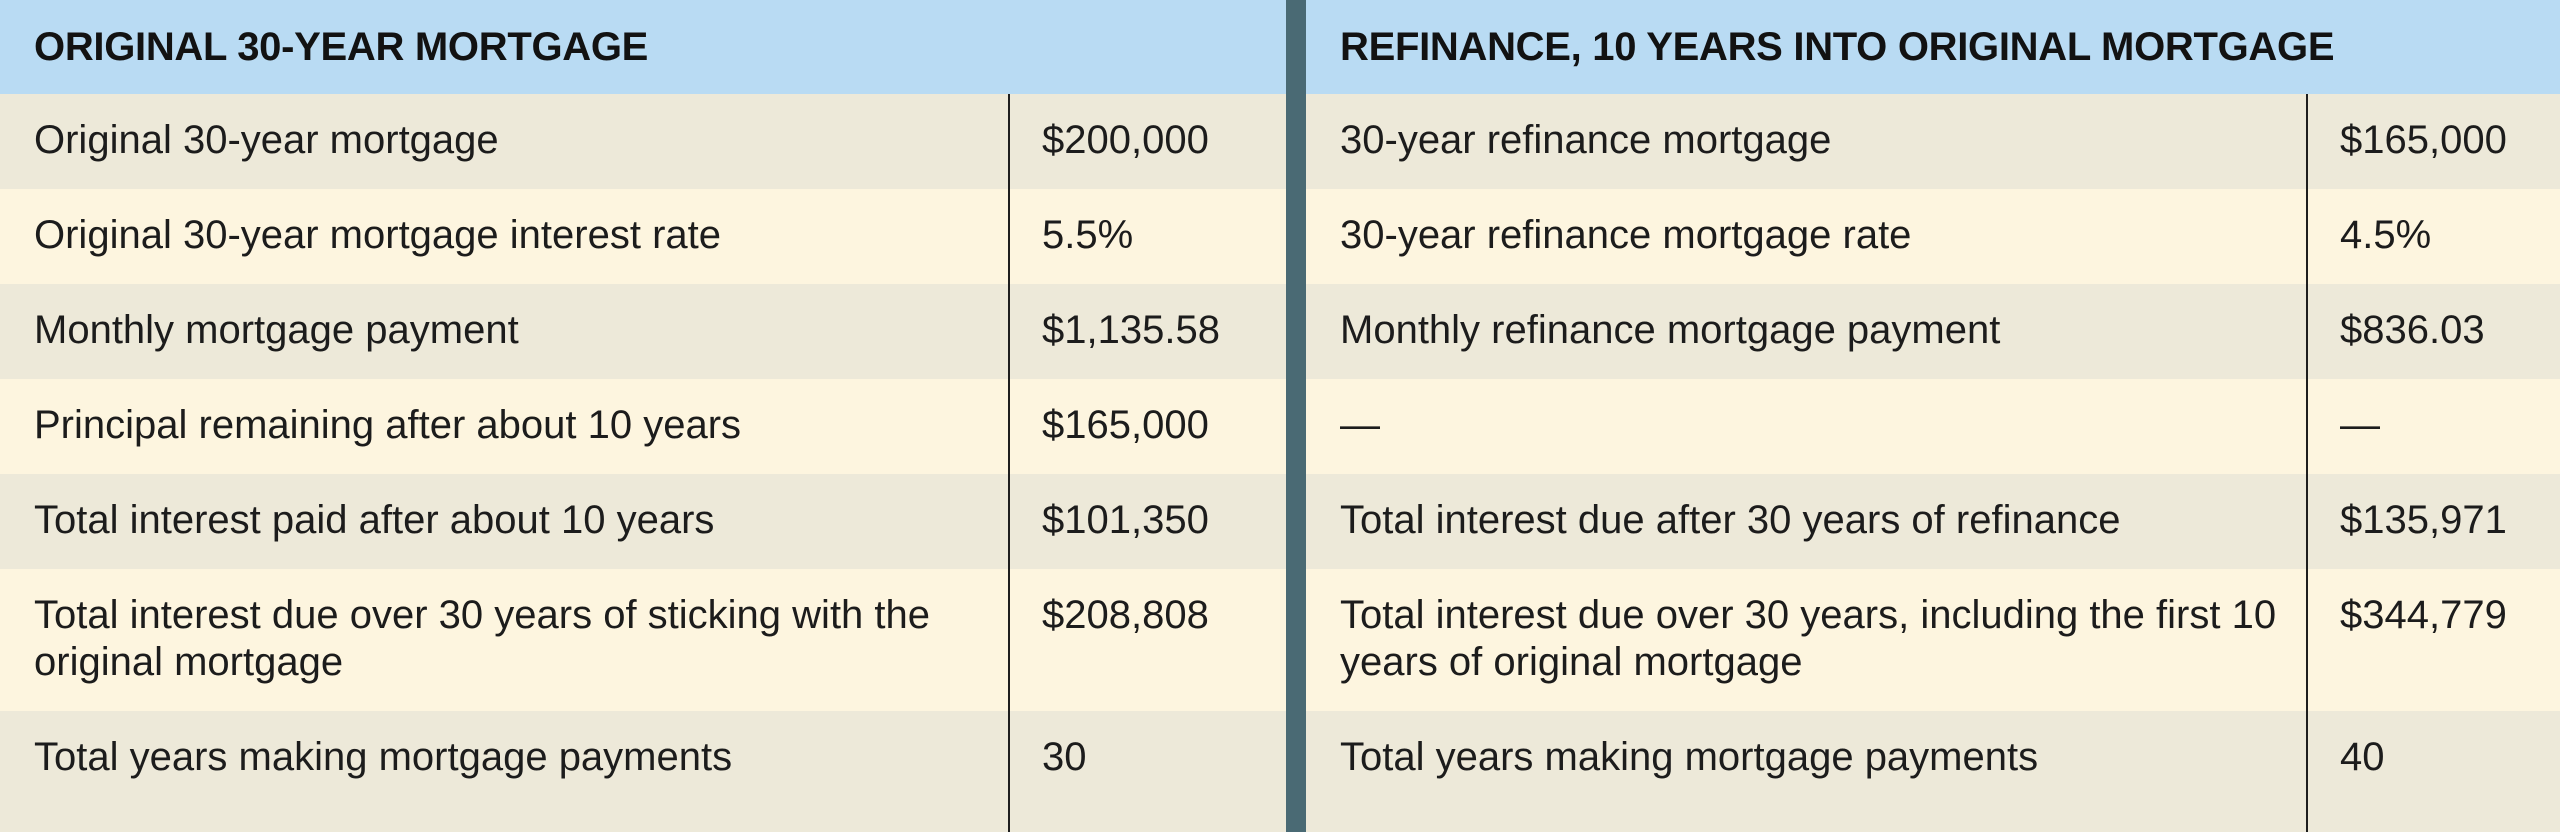 Image resolution: width=2560 pixels, height=832 pixels. I want to click on row-value: 5.5%, so click(1147, 236).